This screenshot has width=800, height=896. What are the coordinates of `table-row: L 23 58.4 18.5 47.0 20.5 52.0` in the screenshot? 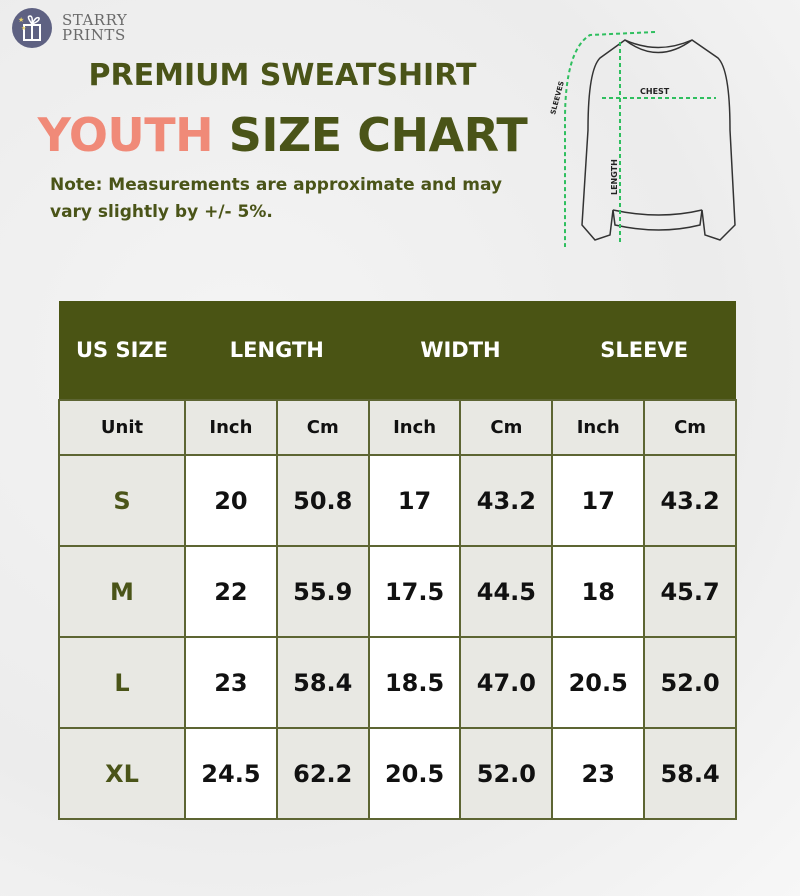 It's located at (397, 682).